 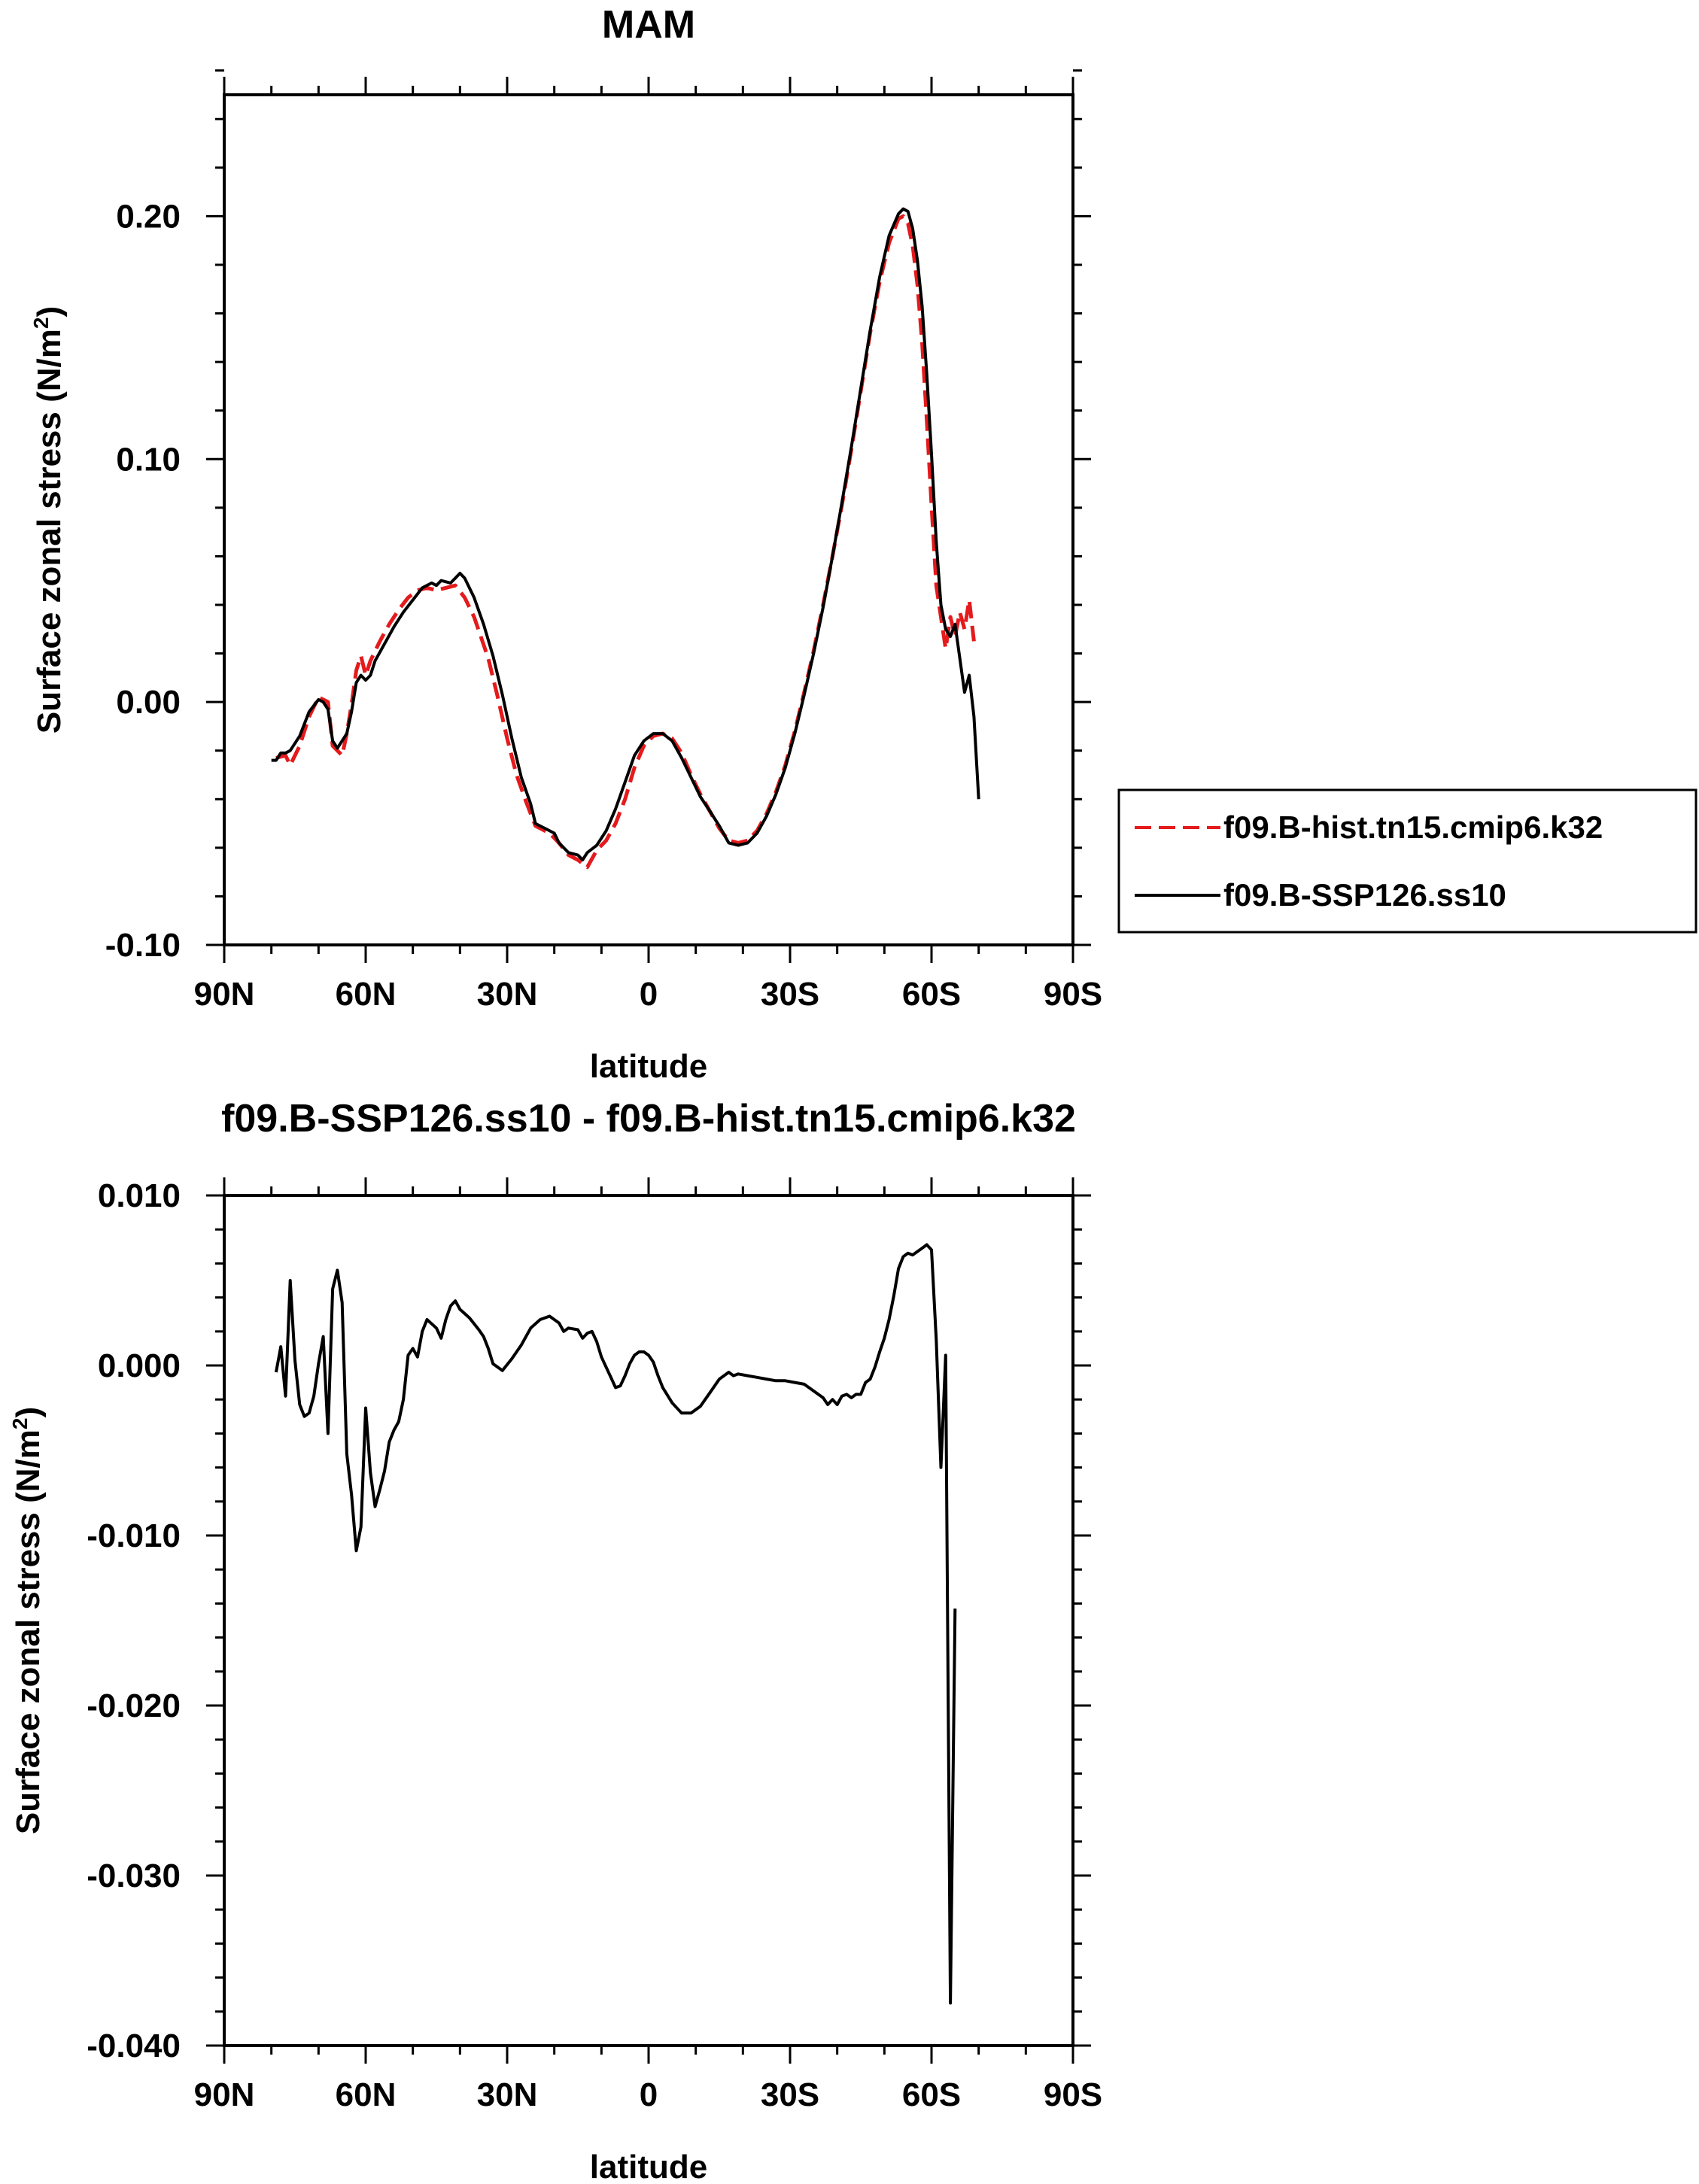 I want to click on mam-y-tick-labels: 0.20 0.10 0.00 -0.10, so click(x=143, y=581).